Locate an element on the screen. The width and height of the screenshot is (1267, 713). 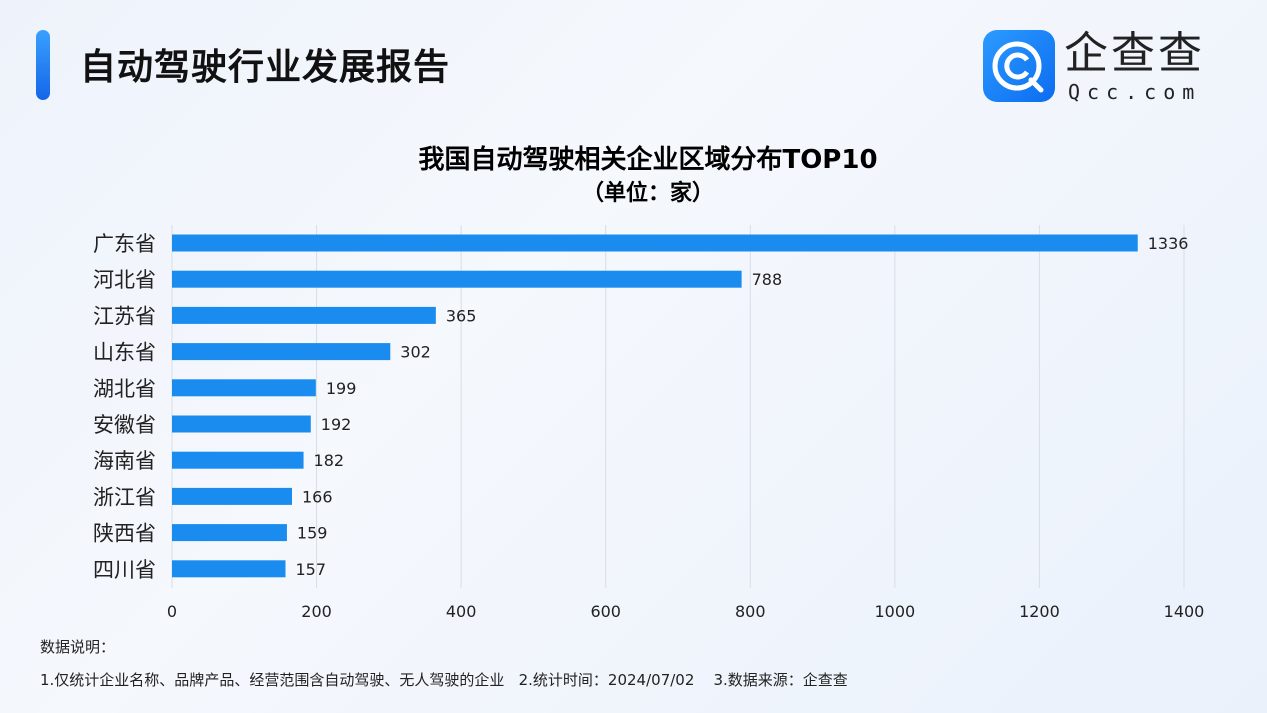
data-label: 192 is located at coordinates (336, 424).